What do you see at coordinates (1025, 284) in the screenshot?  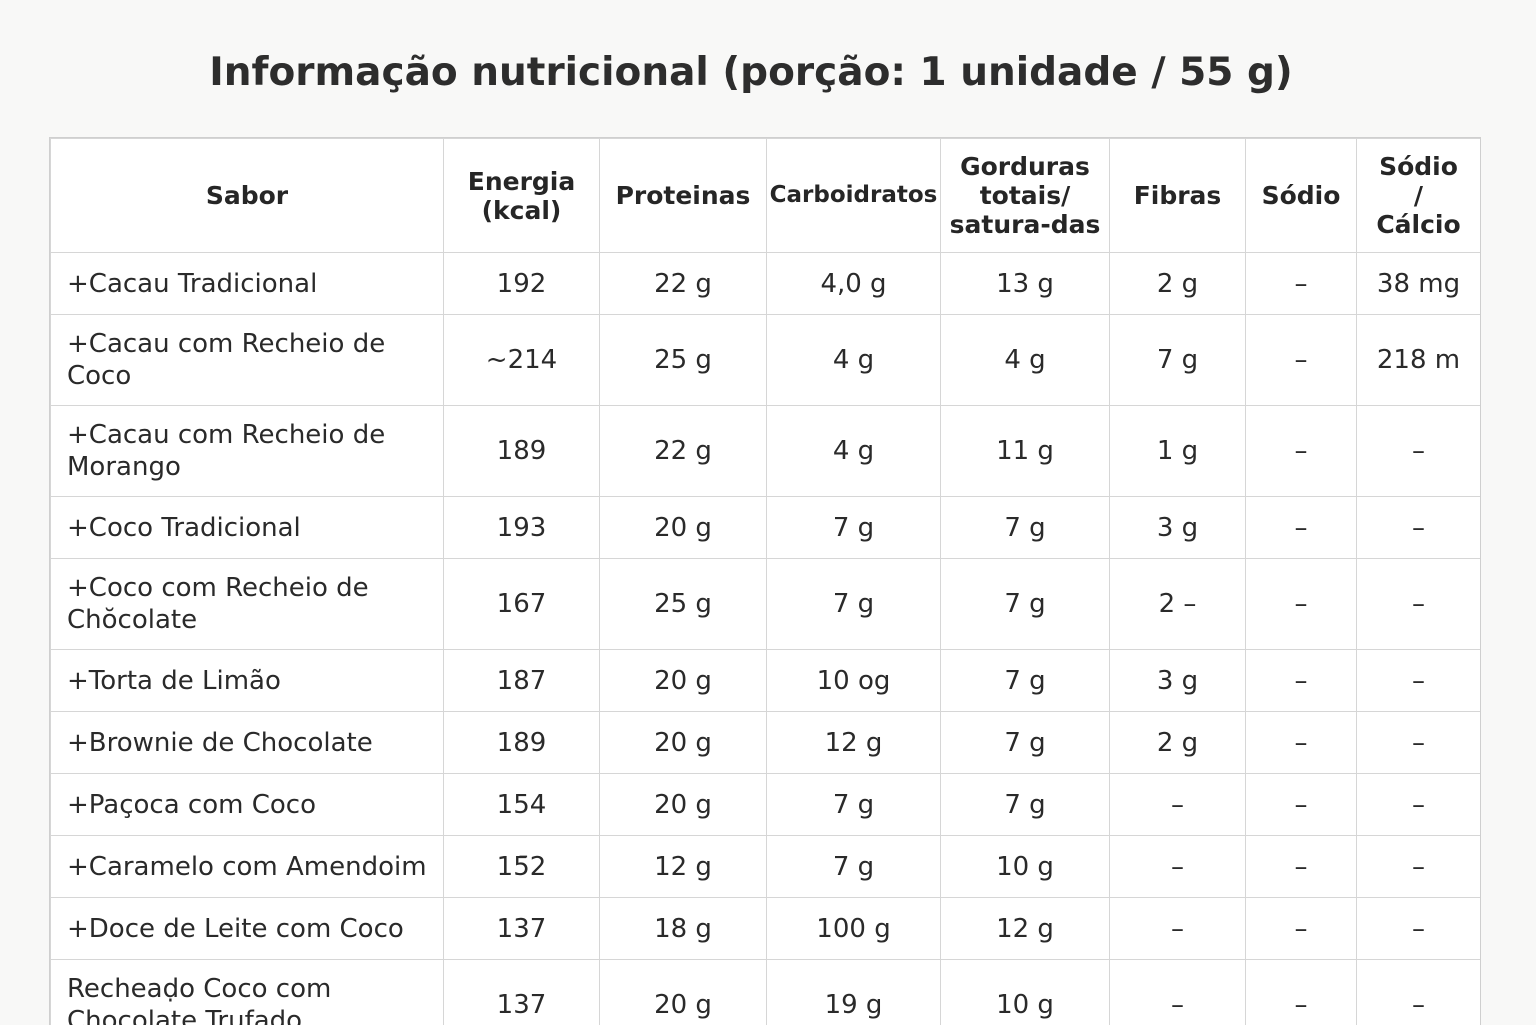 I see `cell-gorduras: 13 g` at bounding box center [1025, 284].